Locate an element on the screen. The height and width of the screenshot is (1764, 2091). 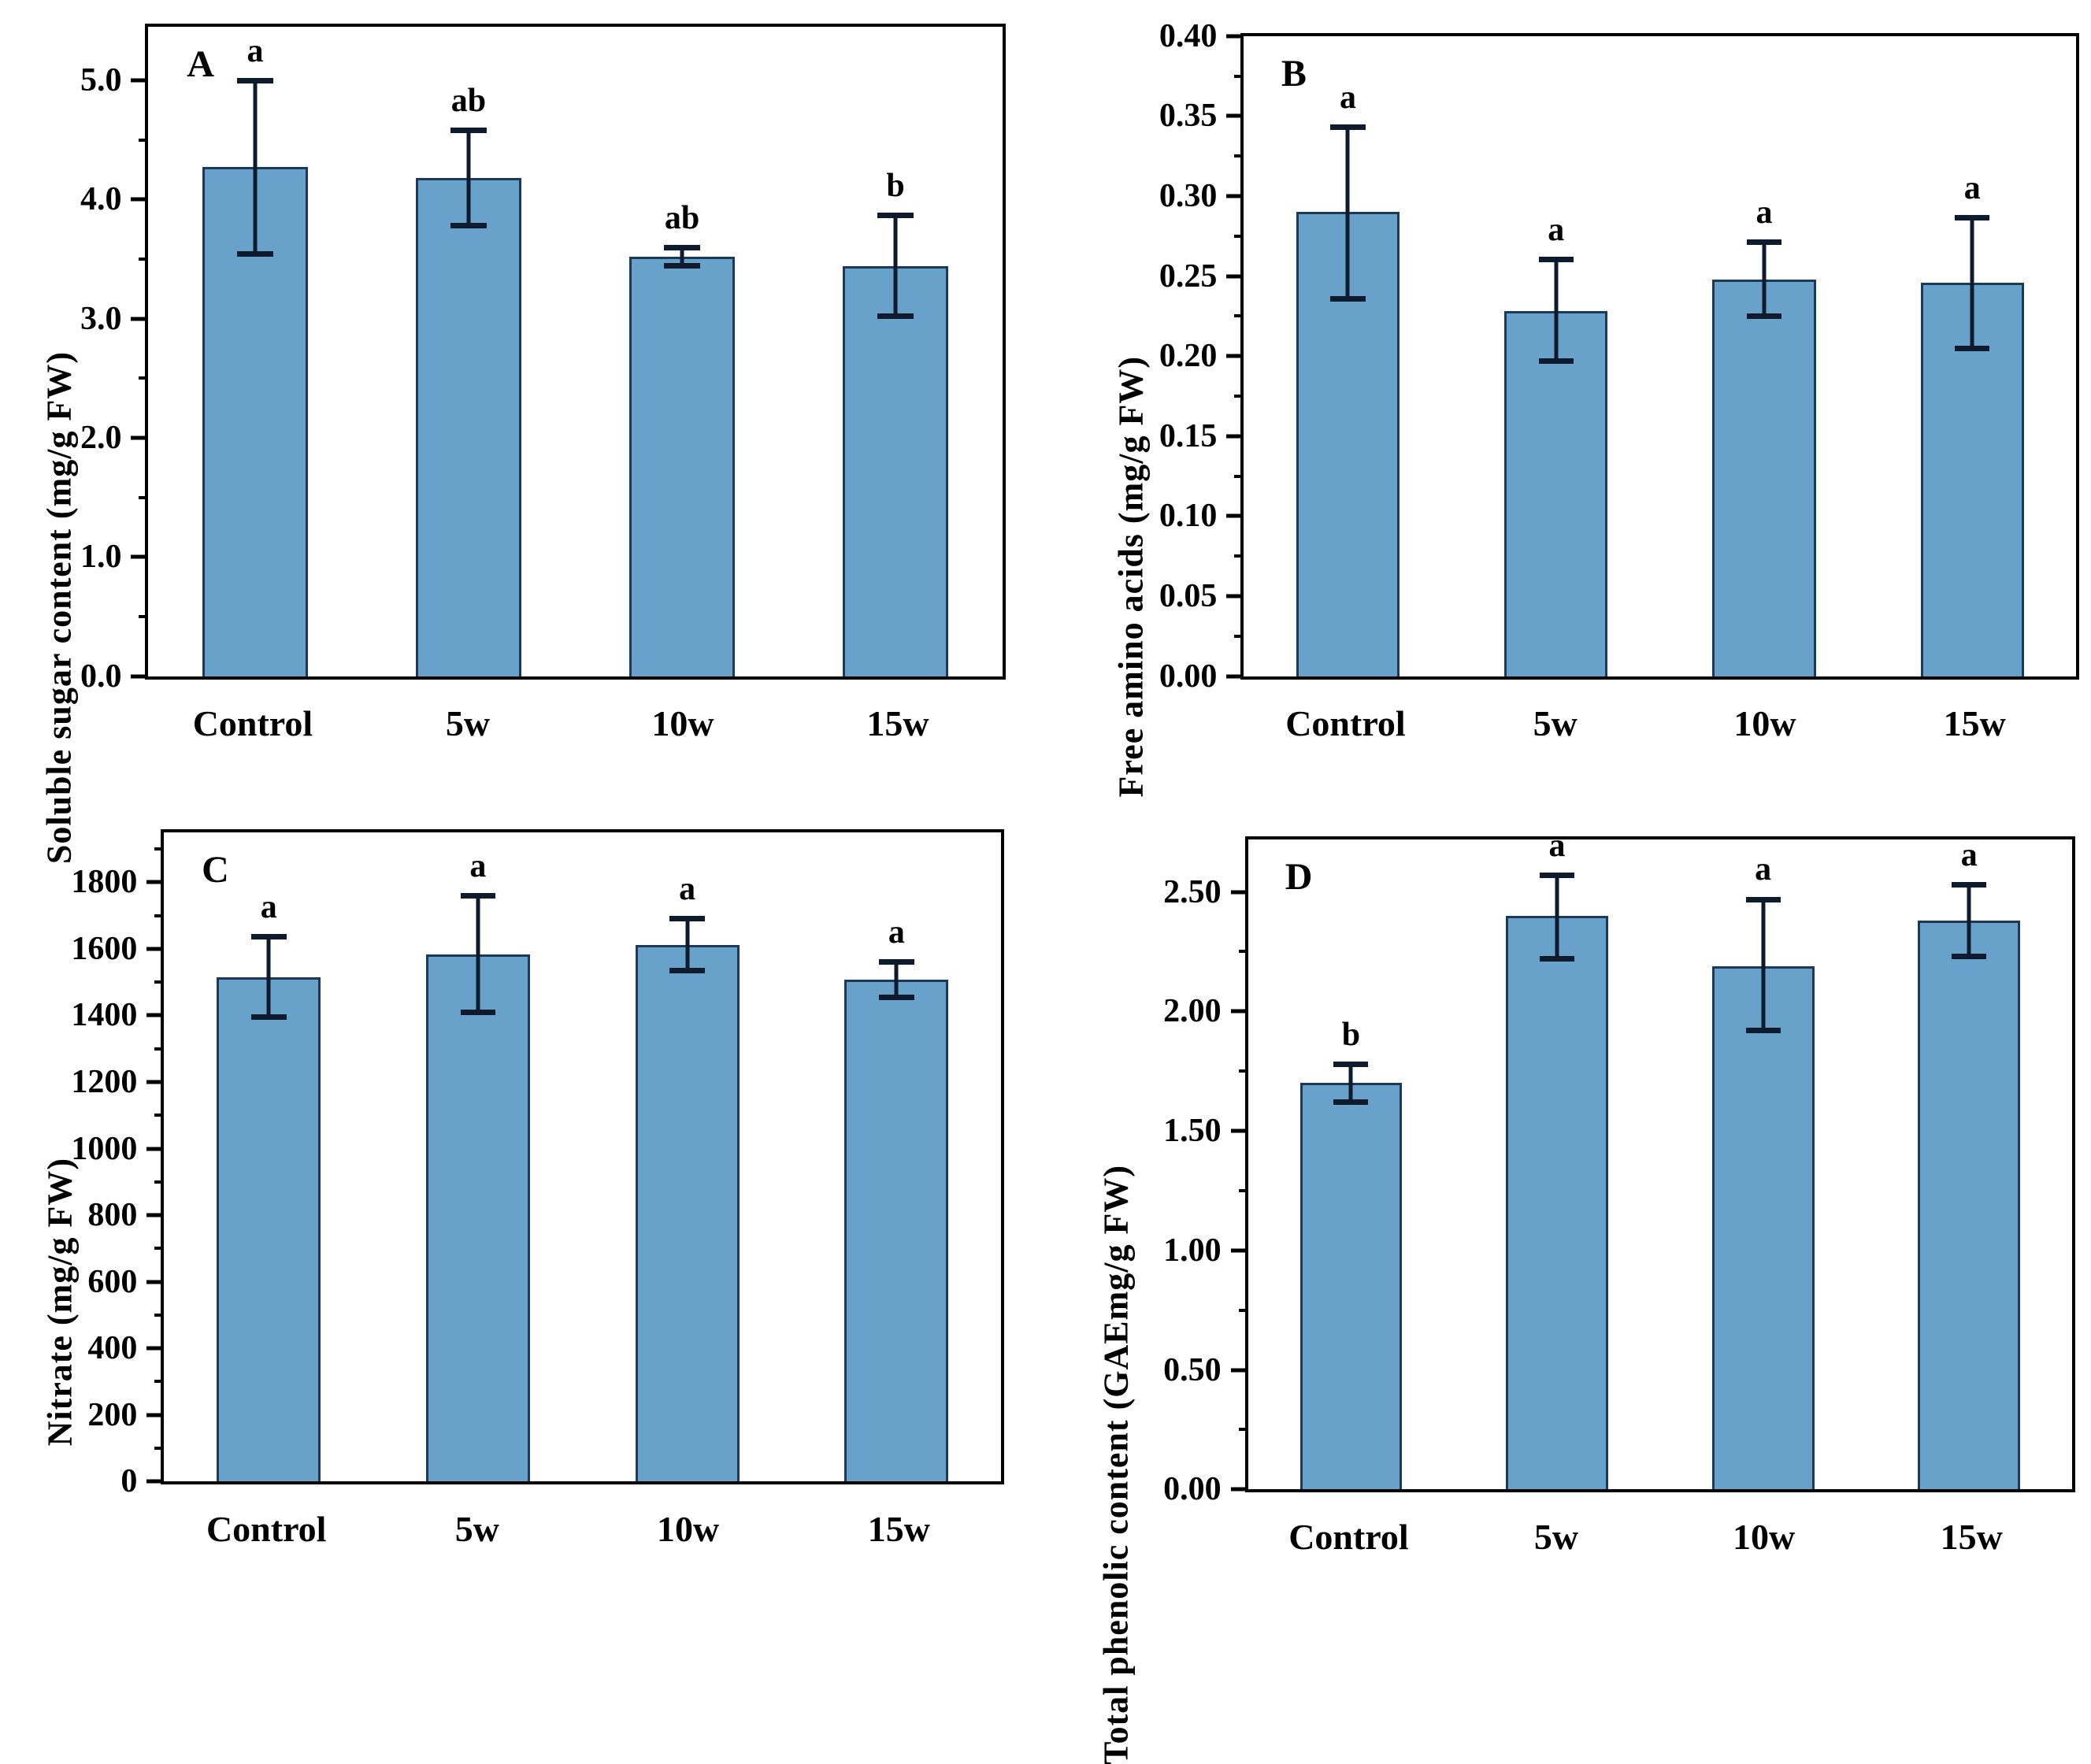
y-axis-tick-label: 1.0 is located at coordinates (101, 557).